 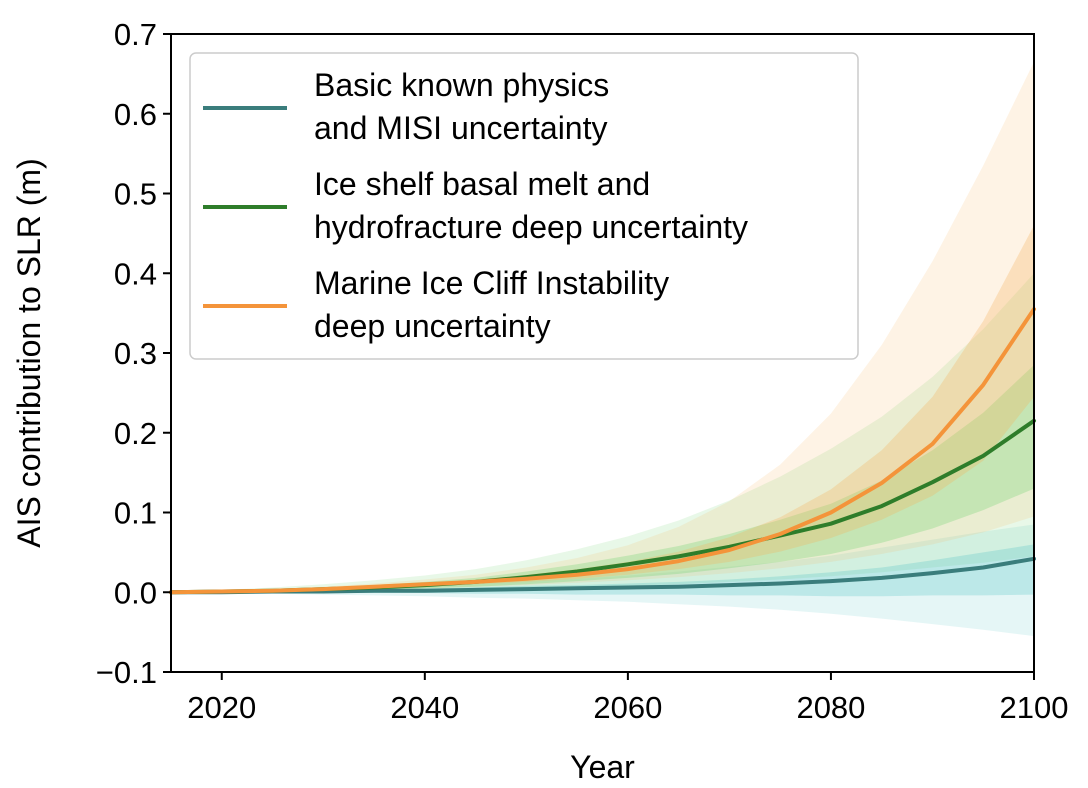 I want to click on legend-label: hydrofracture deep uncertainty, so click(x=531, y=227).